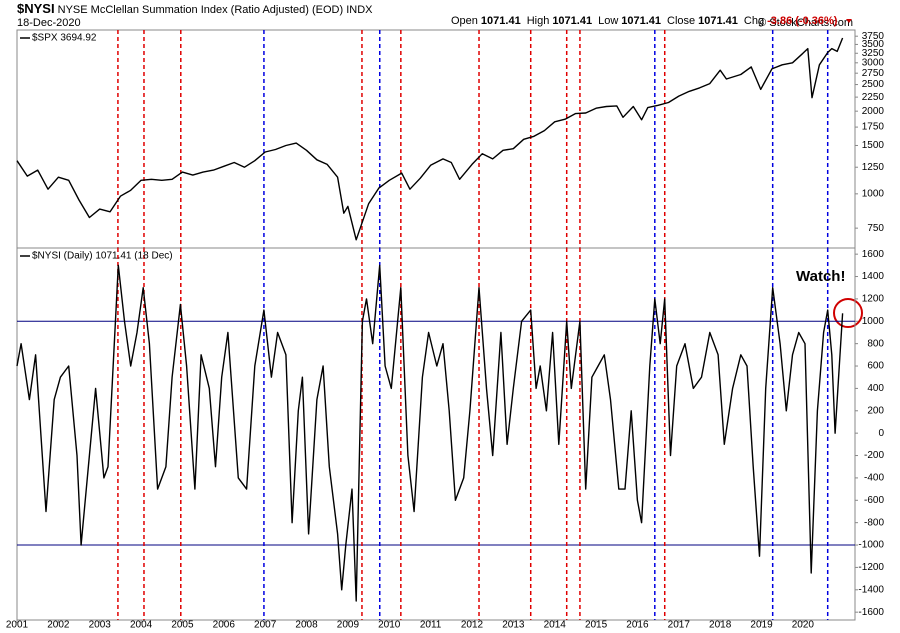 This screenshot has width=900, height=633. Describe the element at coordinates (141, 625) in the screenshot. I see `x-tick-label: 2004` at that location.